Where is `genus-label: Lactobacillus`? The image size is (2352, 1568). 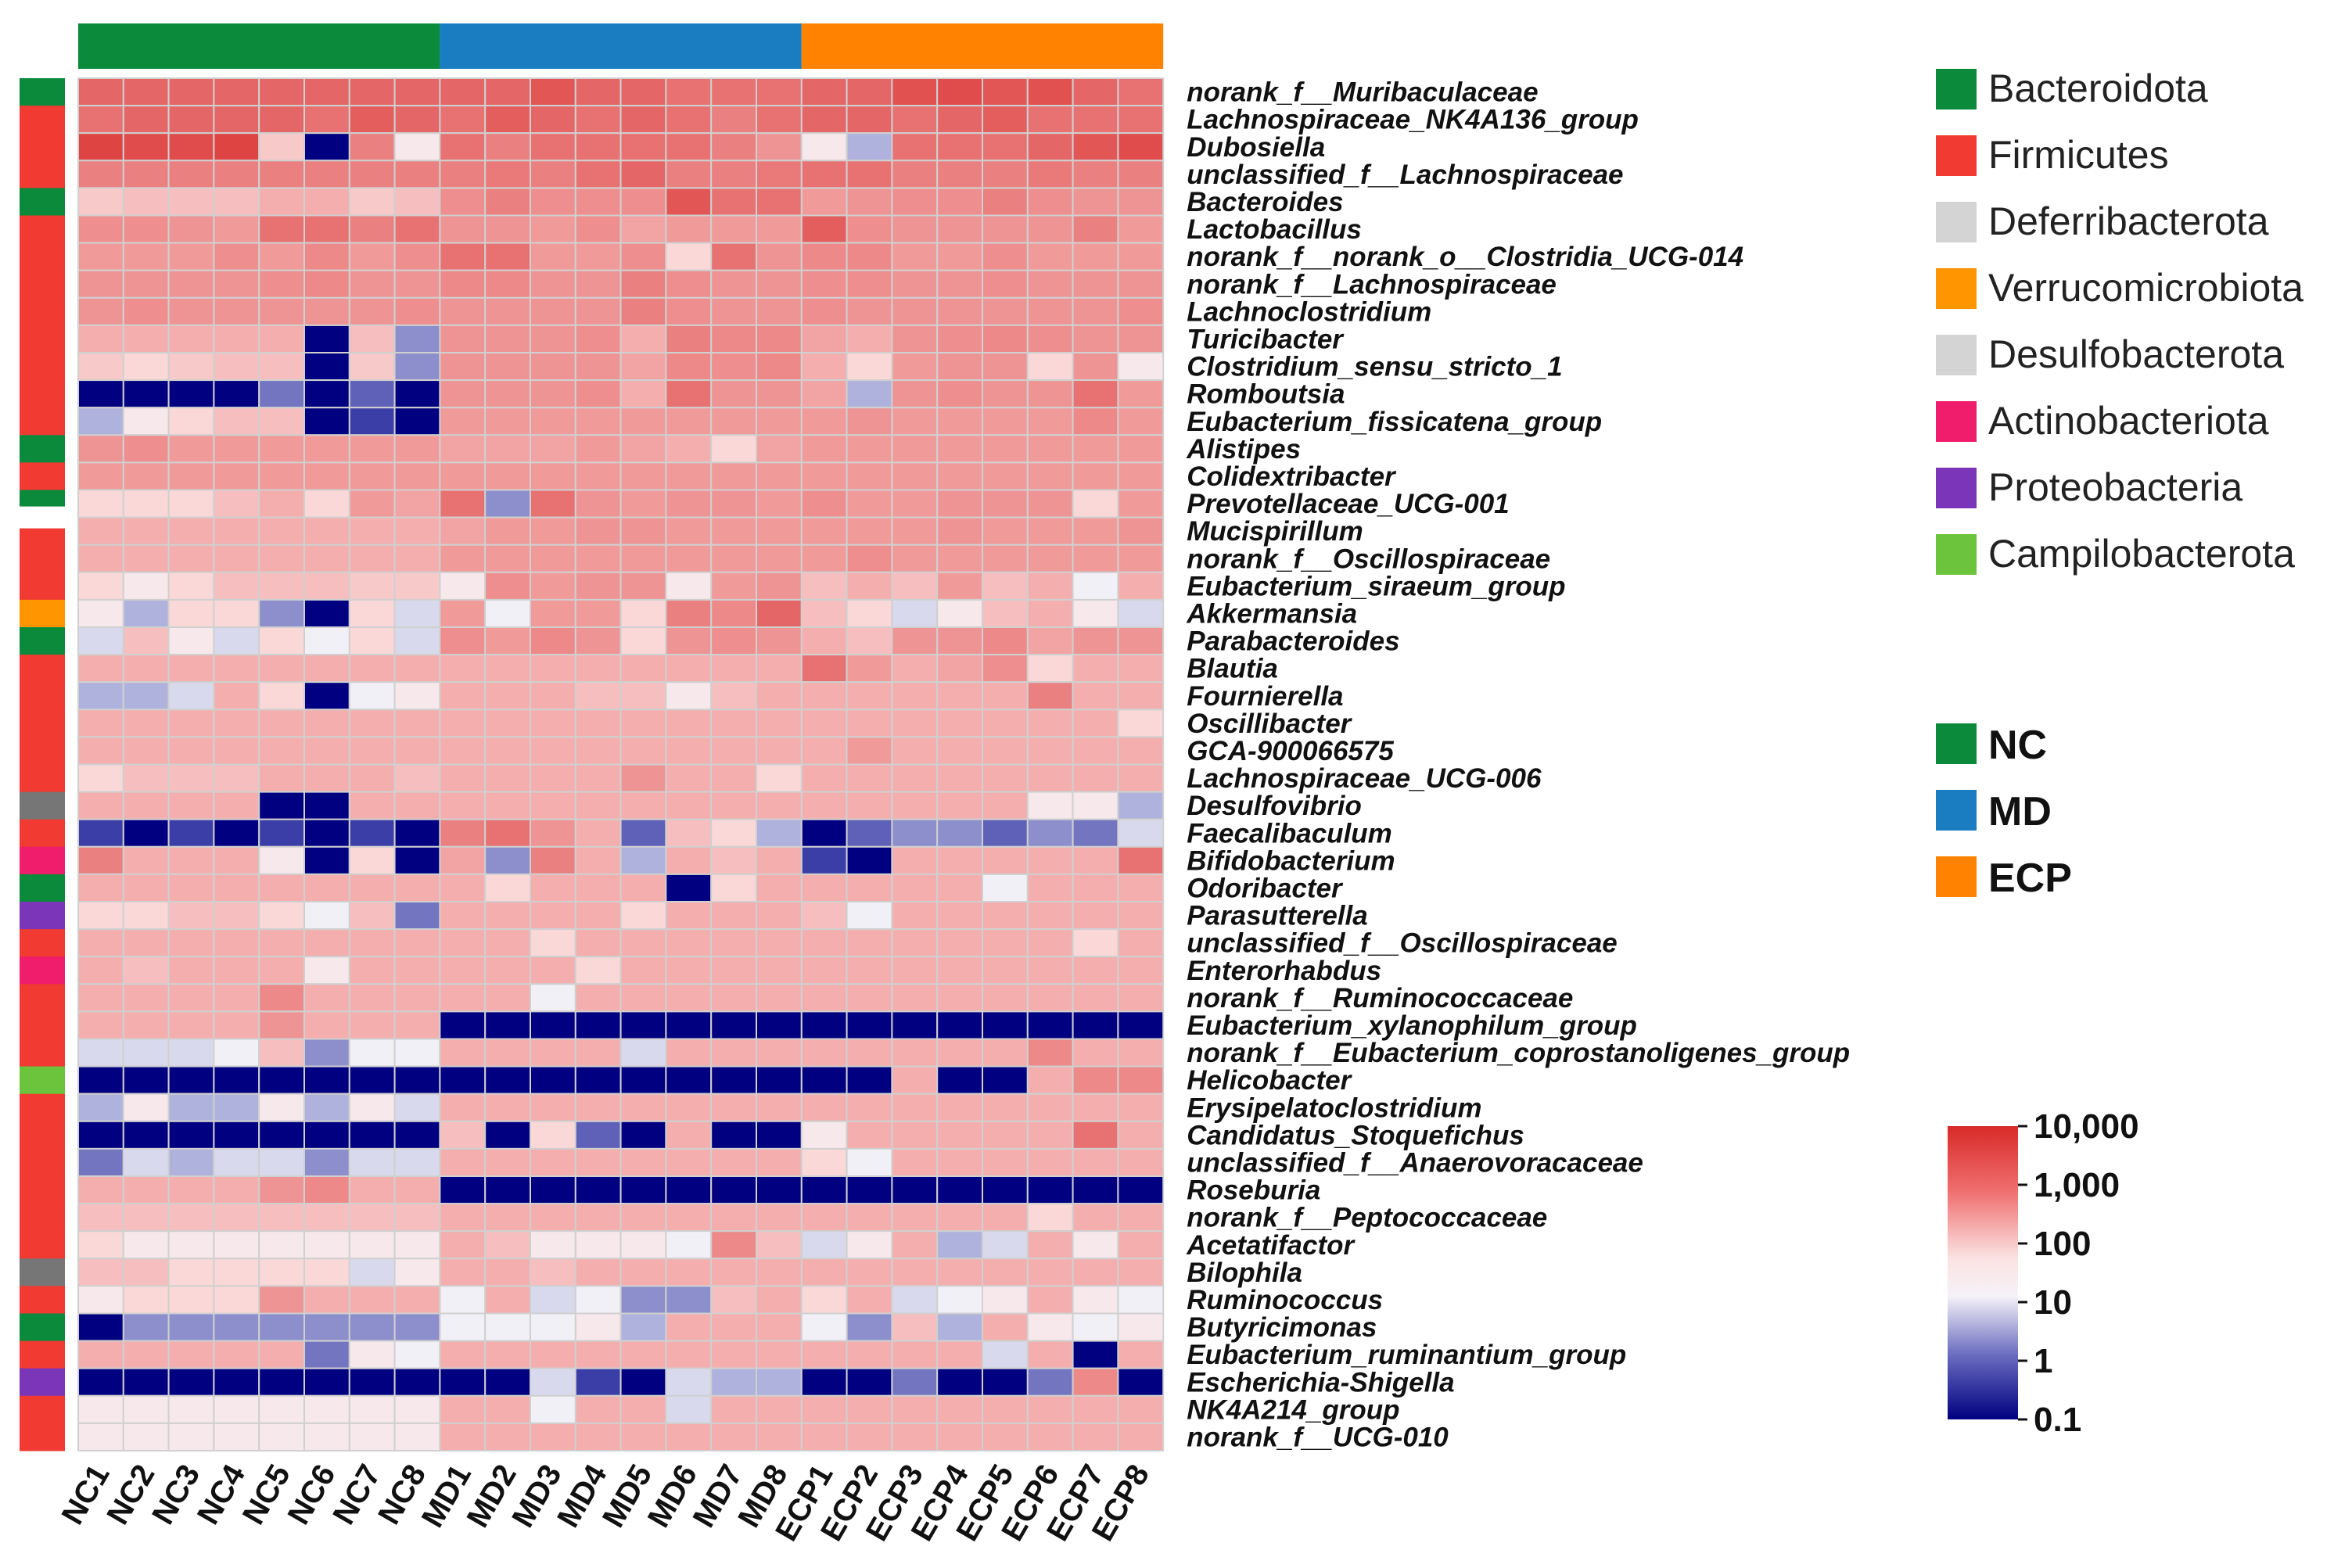
genus-label: Lactobacillus is located at coordinates (1274, 229).